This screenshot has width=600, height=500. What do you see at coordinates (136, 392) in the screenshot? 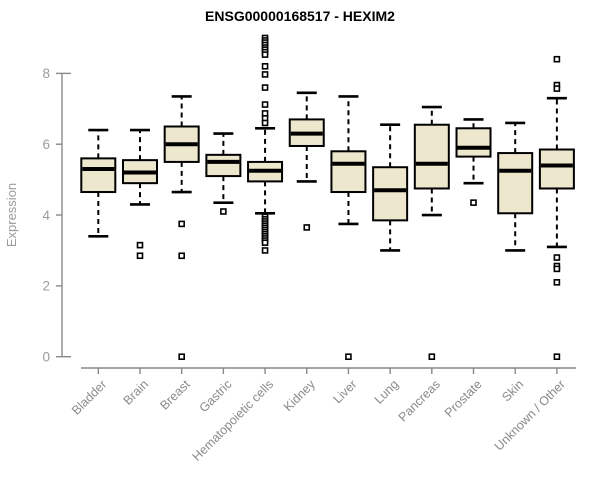
I see `x-label-brain: Brain` at bounding box center [136, 392].